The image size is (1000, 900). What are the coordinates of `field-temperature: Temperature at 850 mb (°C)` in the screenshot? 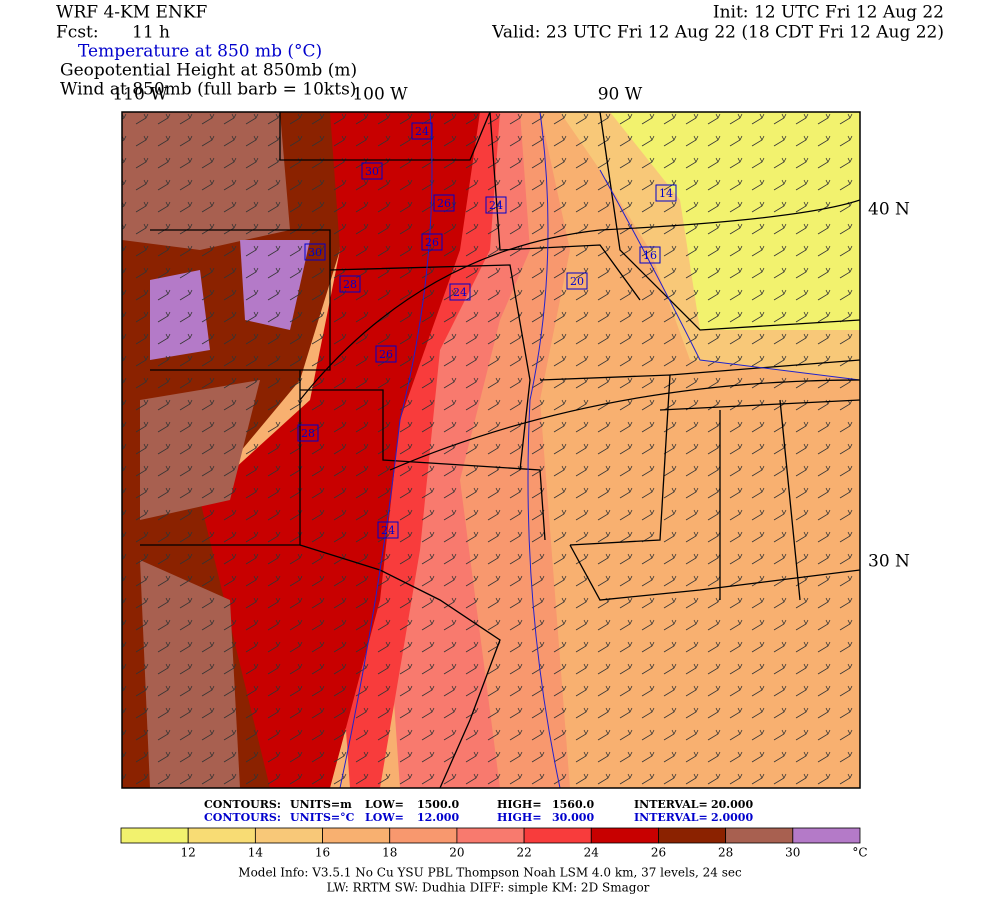 It's located at (200, 52).